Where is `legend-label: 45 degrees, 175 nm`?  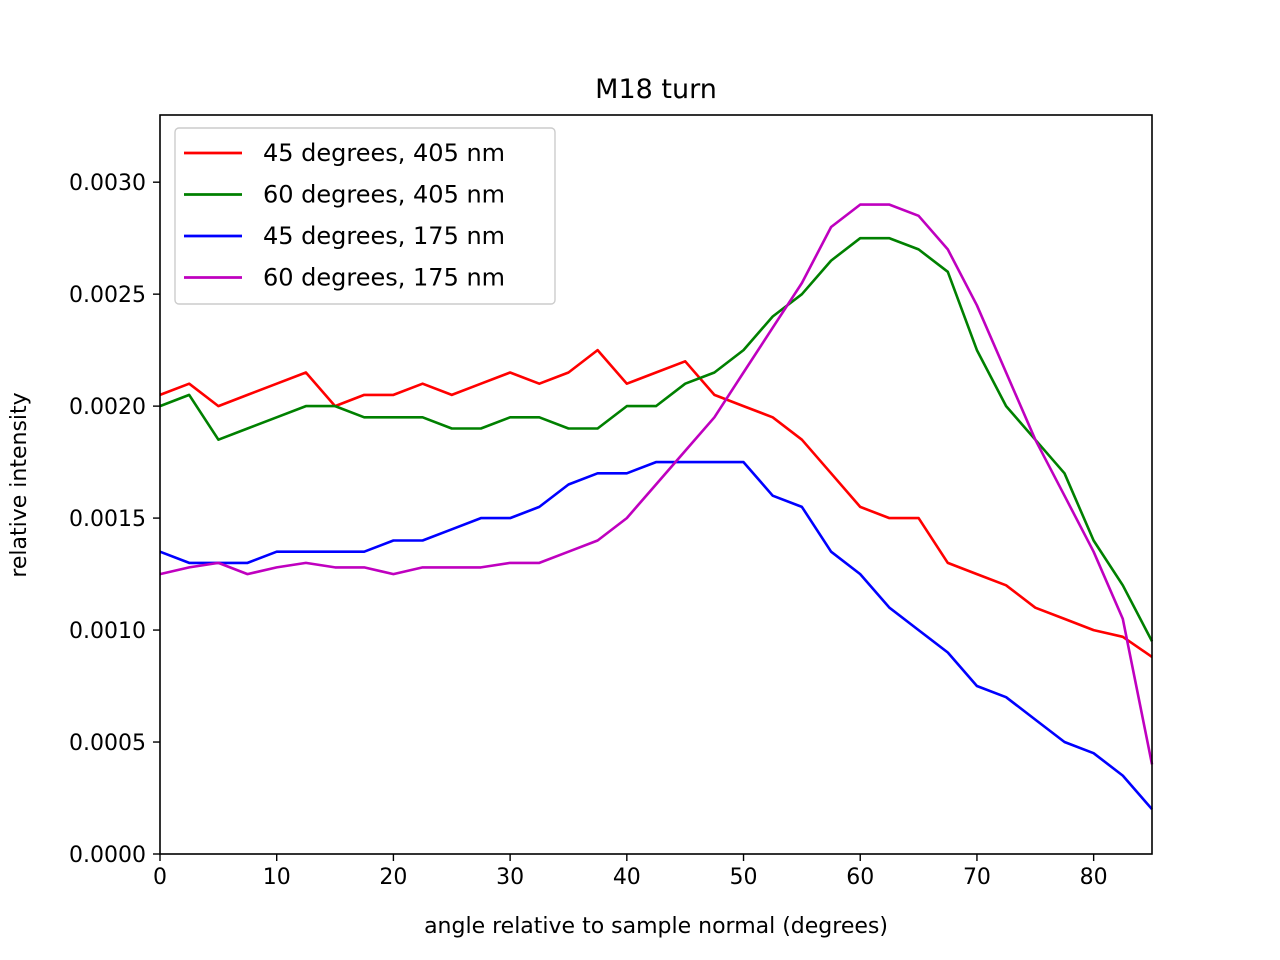
legend-label: 45 degrees, 175 nm is located at coordinates (384, 236).